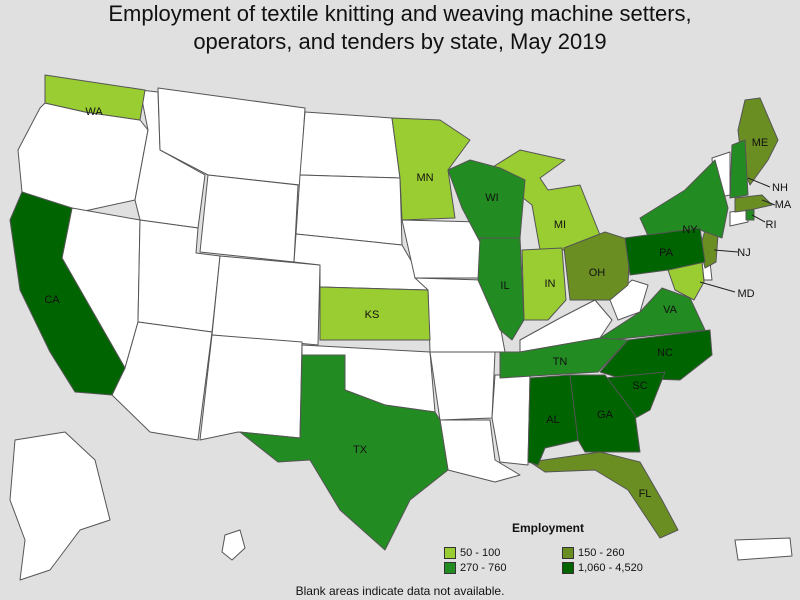  I want to click on no-data-note: Blank areas indicate data not available., so click(400, 591).